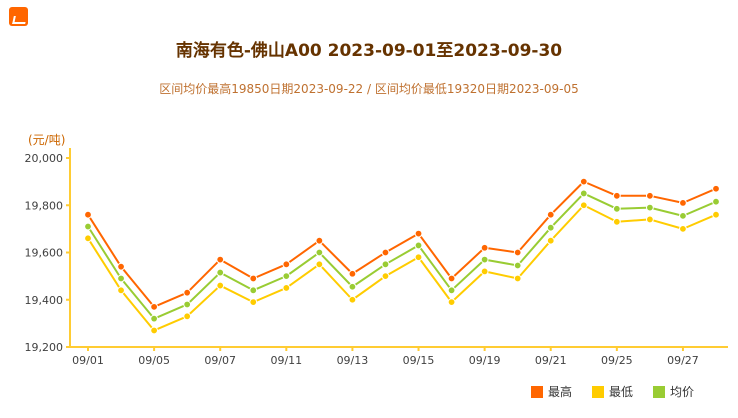 Image resolution: width=738 pixels, height=418 pixels. I want to click on x-tick-label: 09/27, so click(683, 360).